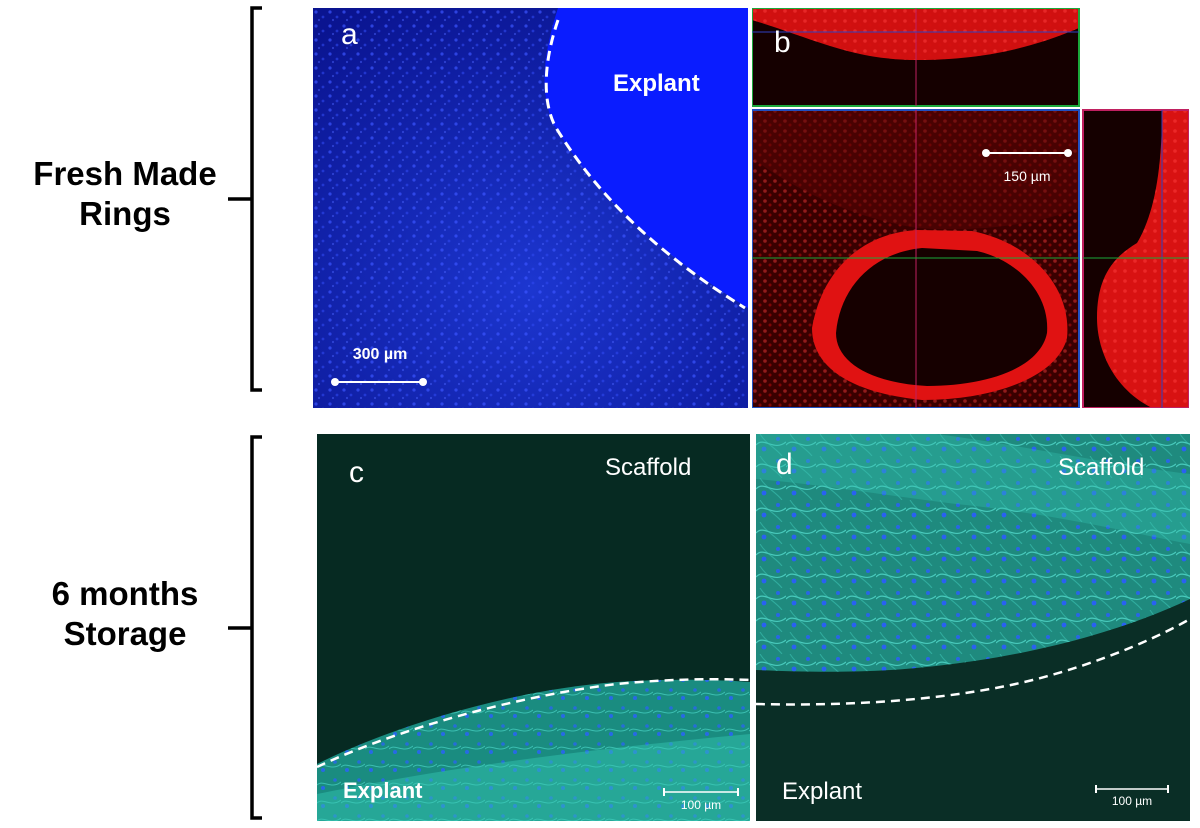 The width and height of the screenshot is (1200, 828). I want to click on explant-region, so click(646, 158).